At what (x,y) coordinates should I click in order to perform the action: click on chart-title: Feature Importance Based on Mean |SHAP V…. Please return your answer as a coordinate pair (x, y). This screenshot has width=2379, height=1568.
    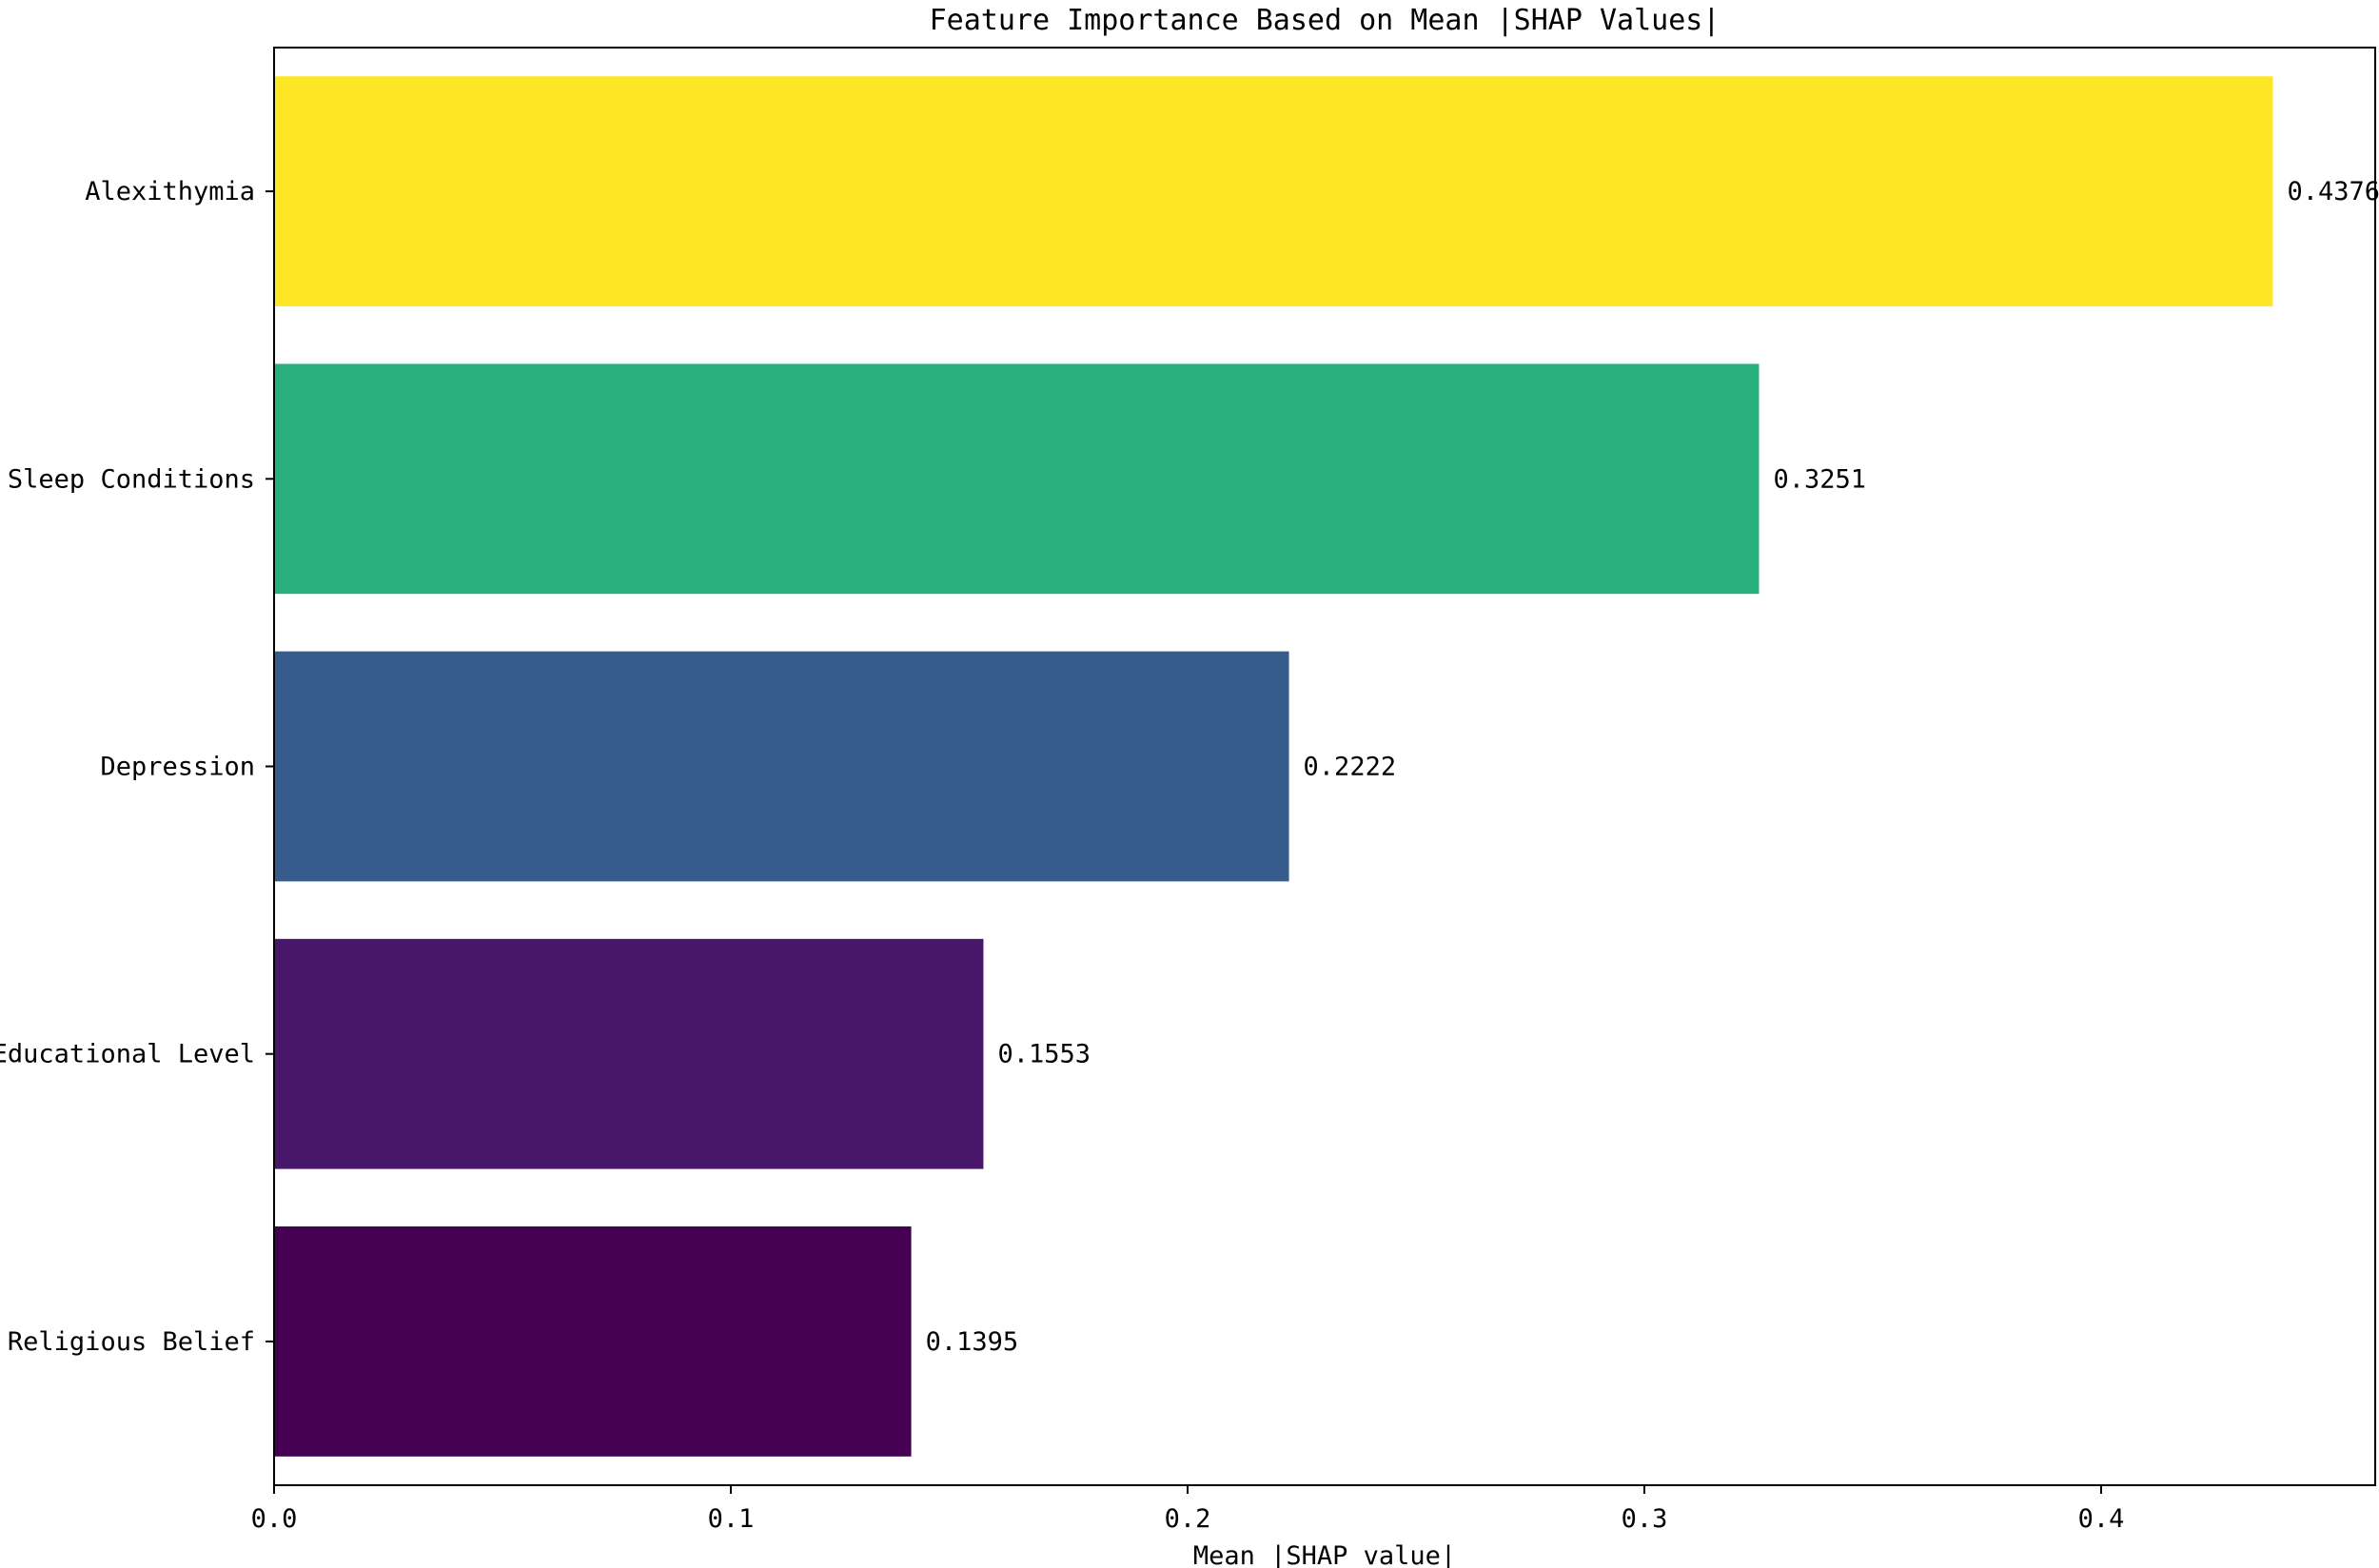
    Looking at the image, I should click on (1325, 20).